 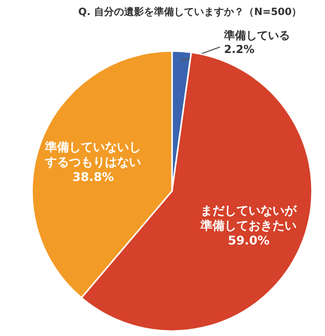 I want to click on data-label: 2.2%, so click(x=239, y=49).